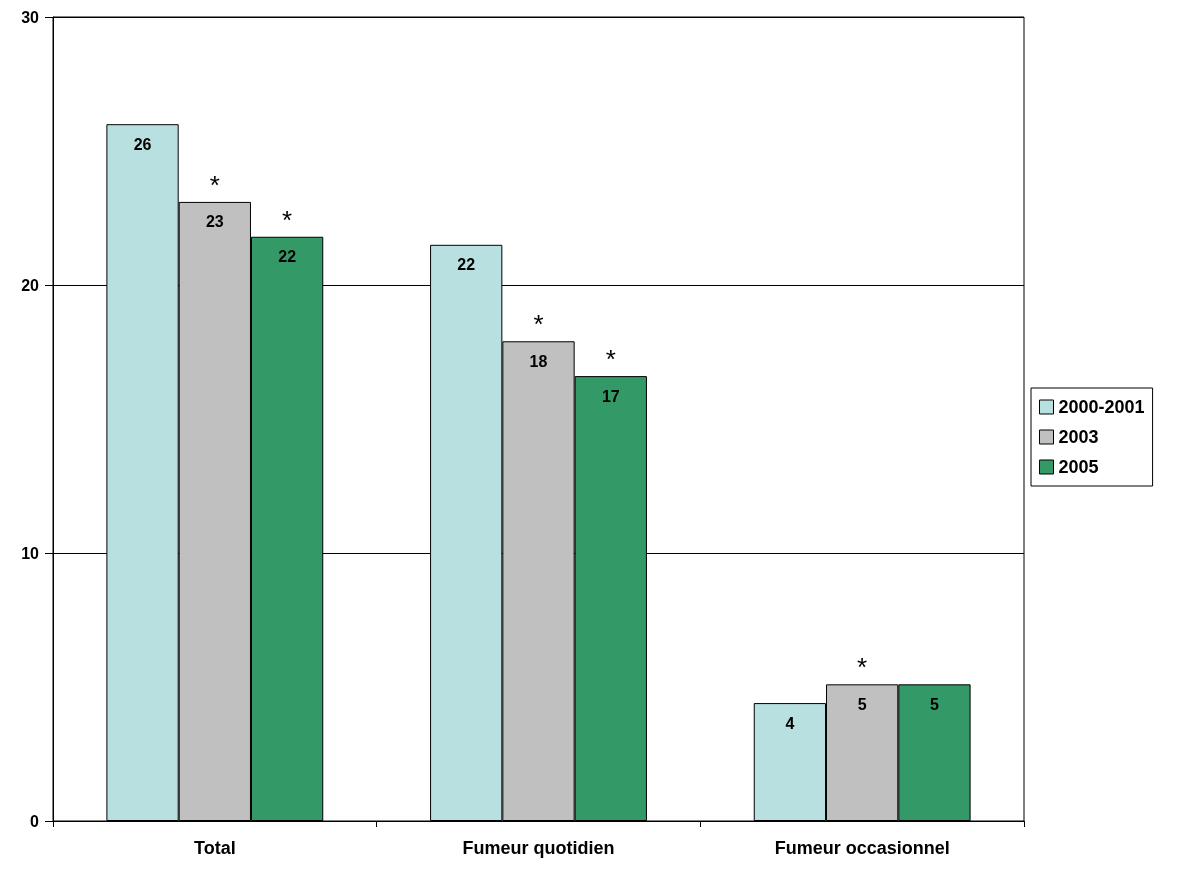  I want to click on data-label: 4, so click(790, 723).